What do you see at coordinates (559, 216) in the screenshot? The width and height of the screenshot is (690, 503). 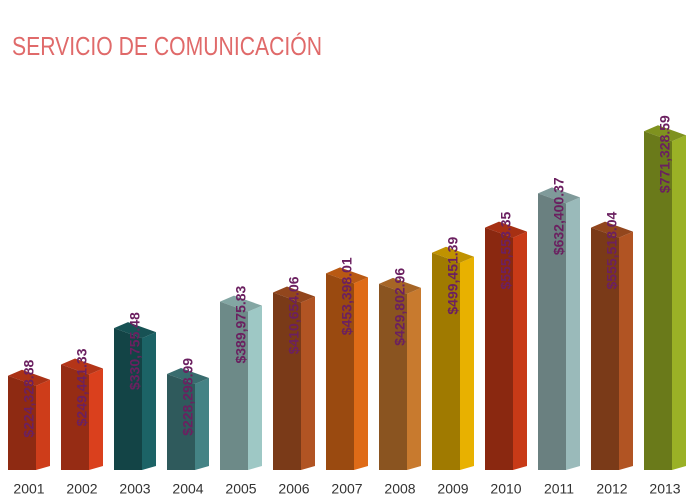 I see `value-label: $632,400.37` at bounding box center [559, 216].